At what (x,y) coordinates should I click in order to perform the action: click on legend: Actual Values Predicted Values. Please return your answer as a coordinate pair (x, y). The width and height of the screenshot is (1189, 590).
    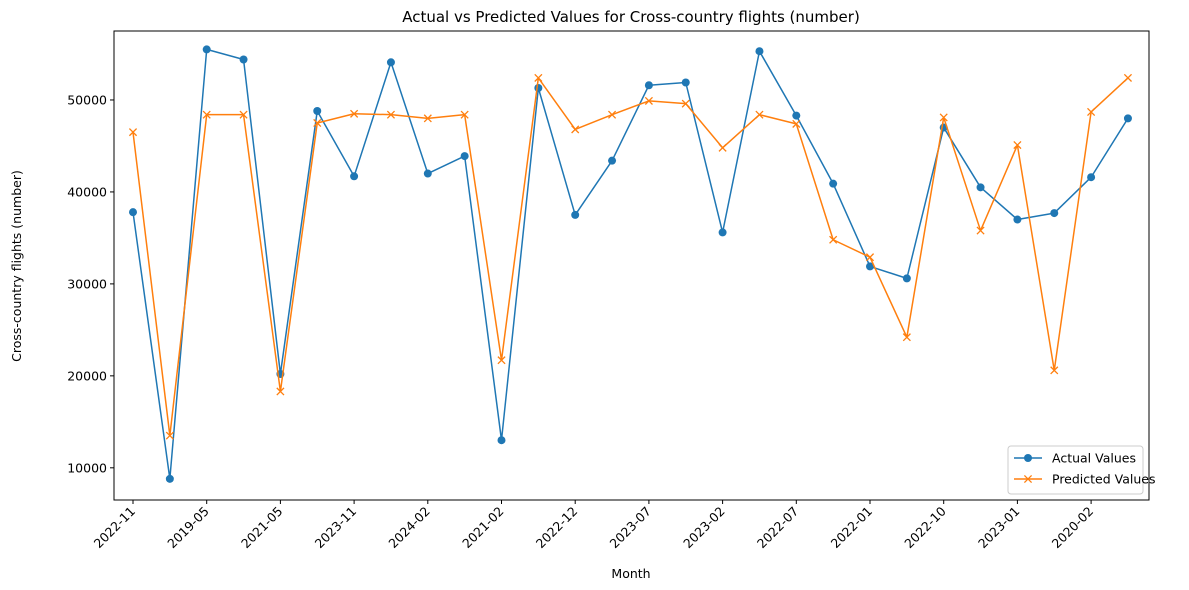
    Looking at the image, I should click on (1081, 470).